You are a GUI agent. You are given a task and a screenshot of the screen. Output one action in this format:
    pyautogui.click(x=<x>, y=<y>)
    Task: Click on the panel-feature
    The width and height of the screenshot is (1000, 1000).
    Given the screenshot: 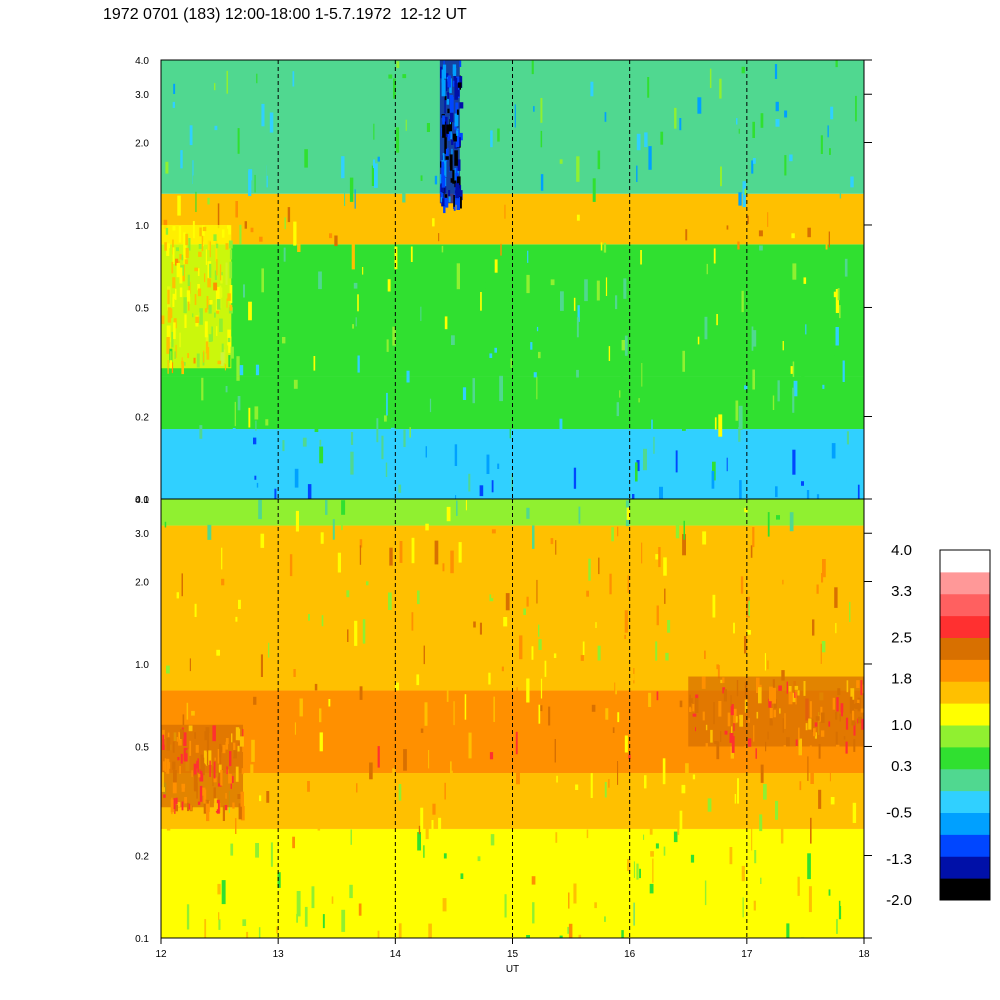 What is the action you would take?
    pyautogui.click(x=776, y=711)
    